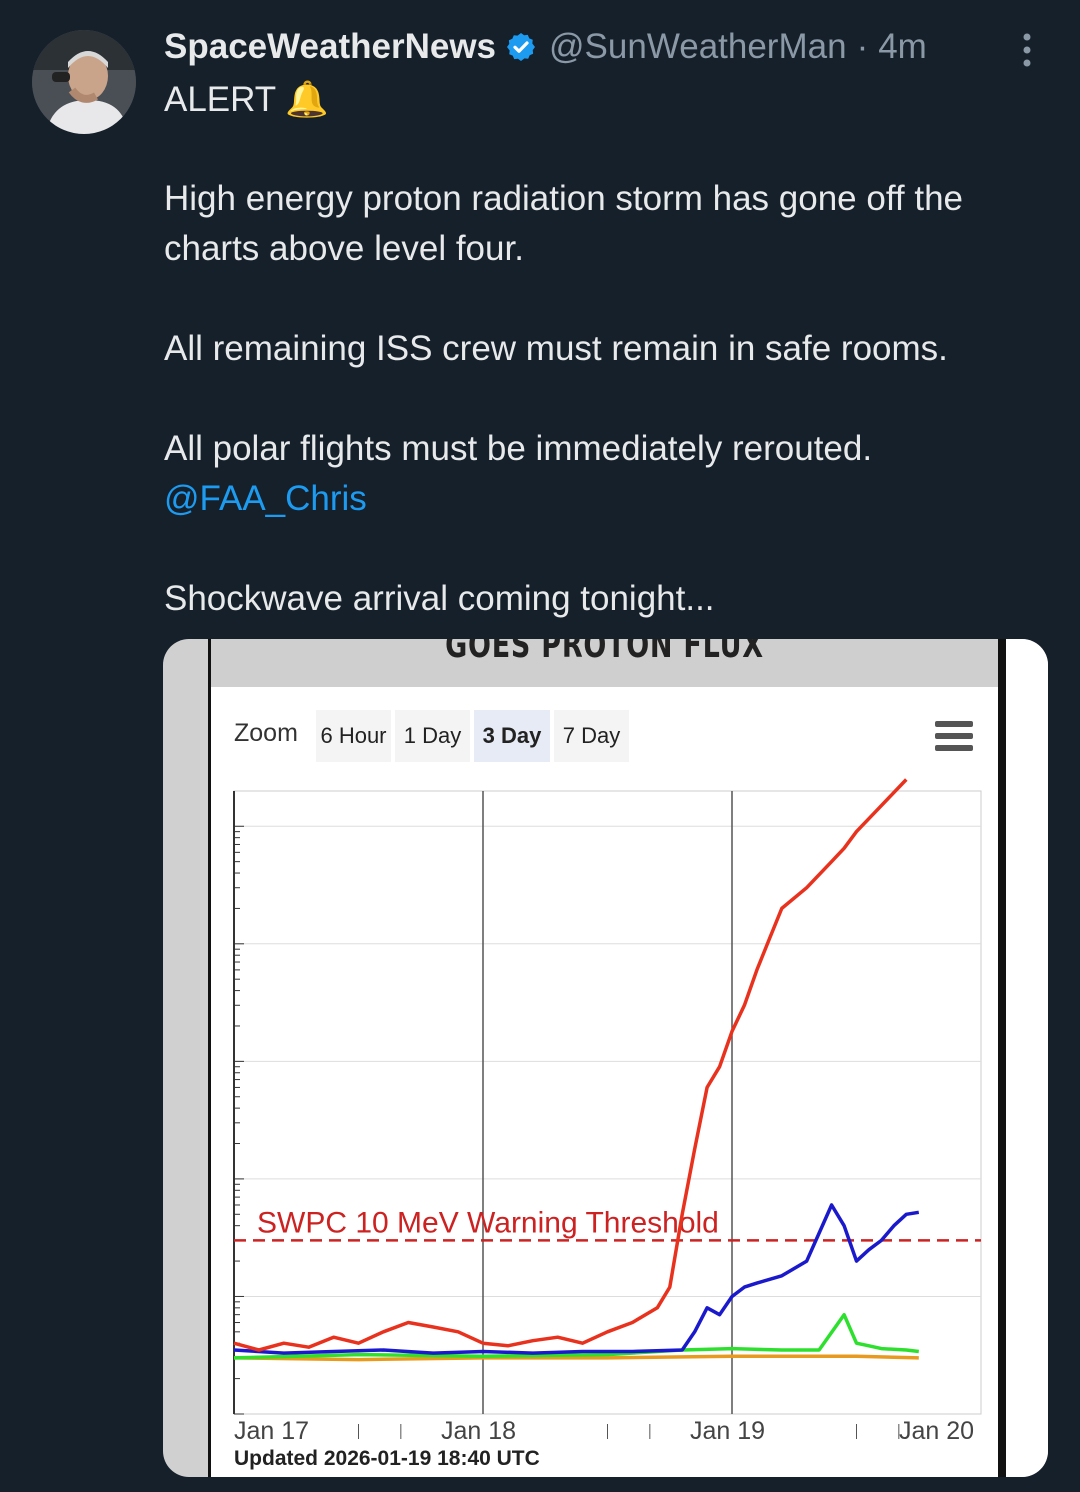 This screenshot has height=1492, width=1080. I want to click on tweet-header: SpaceWeatherNews @SunWeatherMan · 4m, so click(545, 47).